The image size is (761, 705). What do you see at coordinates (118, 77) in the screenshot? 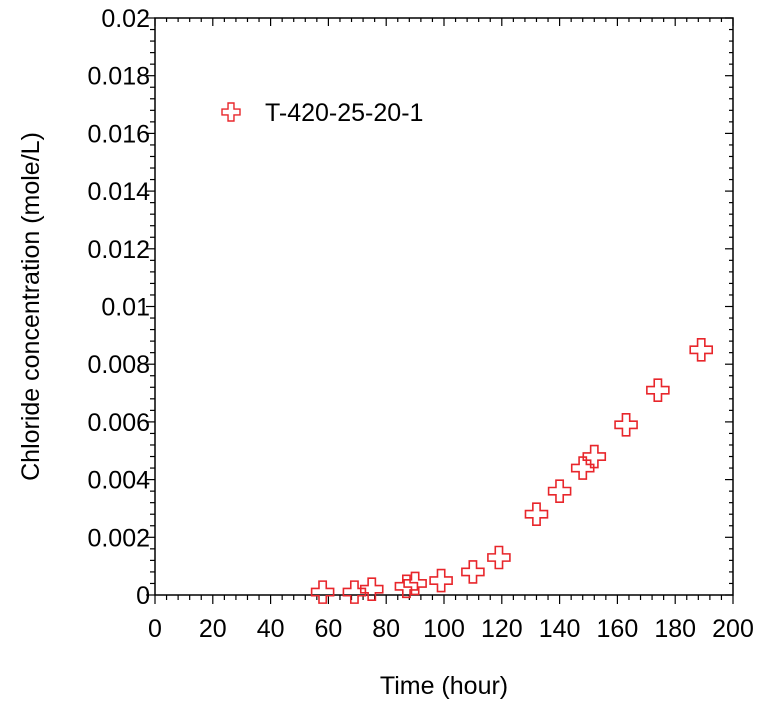
I see `y-tick-label: 0.018` at bounding box center [118, 77].